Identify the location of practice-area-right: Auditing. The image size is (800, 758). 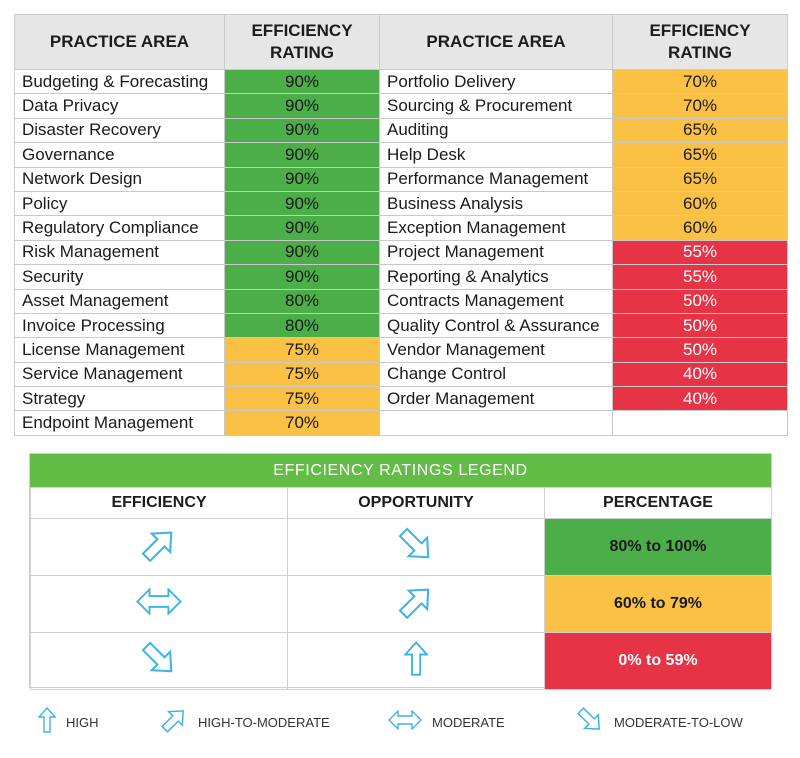
(496, 130).